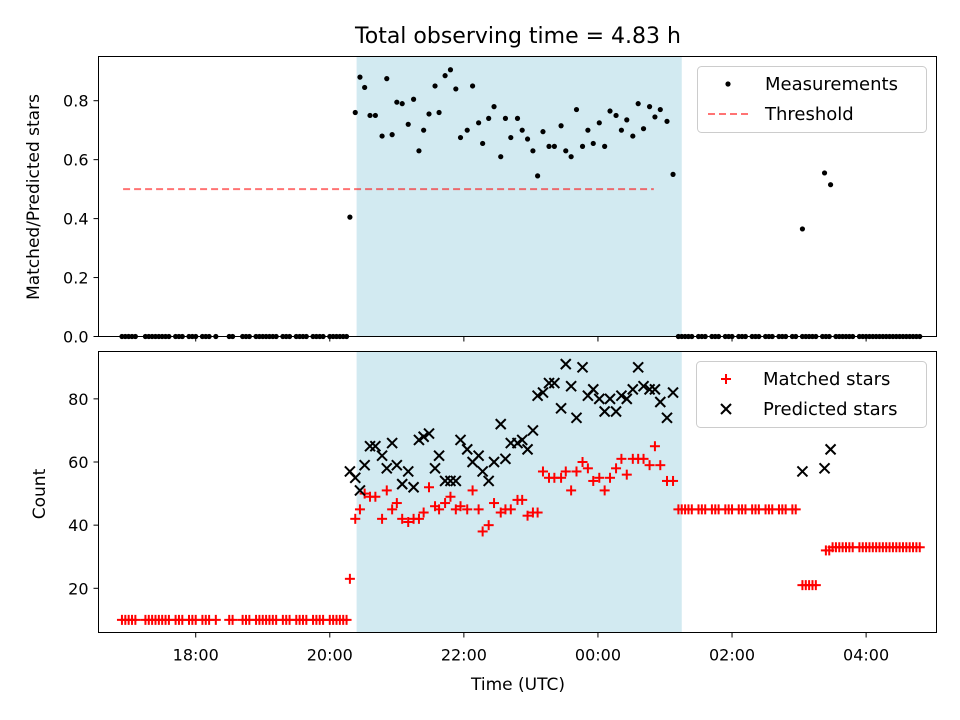 The image size is (960, 720). I want to click on bottom-legend: Matched stars Predicted stars, so click(811, 394).